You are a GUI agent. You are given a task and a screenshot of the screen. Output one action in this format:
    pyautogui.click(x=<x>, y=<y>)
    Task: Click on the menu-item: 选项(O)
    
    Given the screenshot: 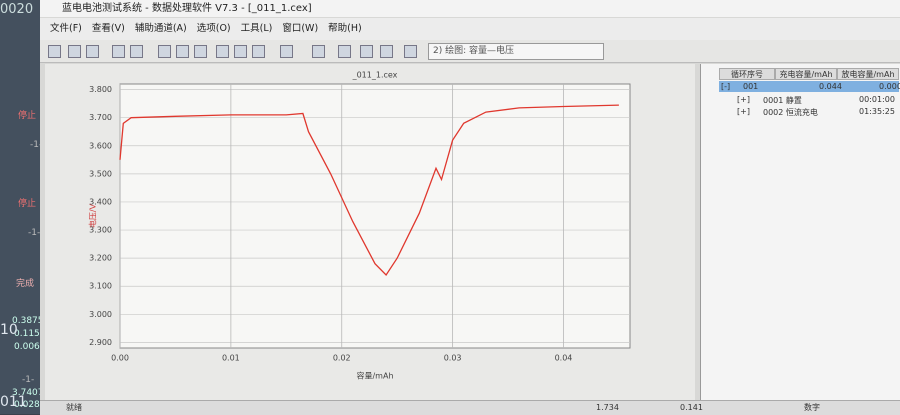 What is the action you would take?
    pyautogui.click(x=213, y=28)
    